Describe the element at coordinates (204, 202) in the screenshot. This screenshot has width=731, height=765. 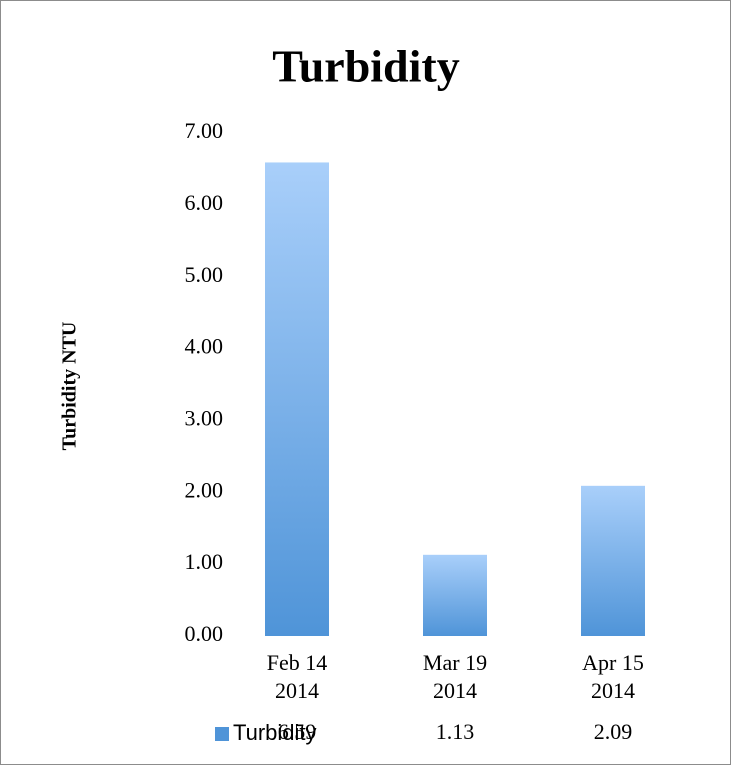
I see `y-tick-label: 6.00` at that location.